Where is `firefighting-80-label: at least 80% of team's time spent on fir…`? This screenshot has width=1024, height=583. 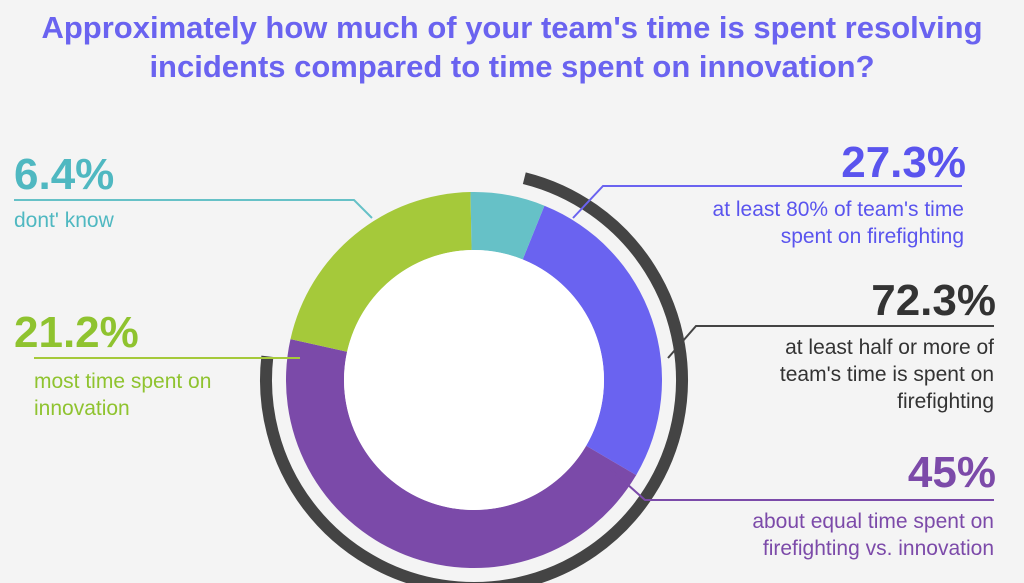 firefighting-80-label: at least 80% of team's time spent on fir… is located at coordinates (838, 223).